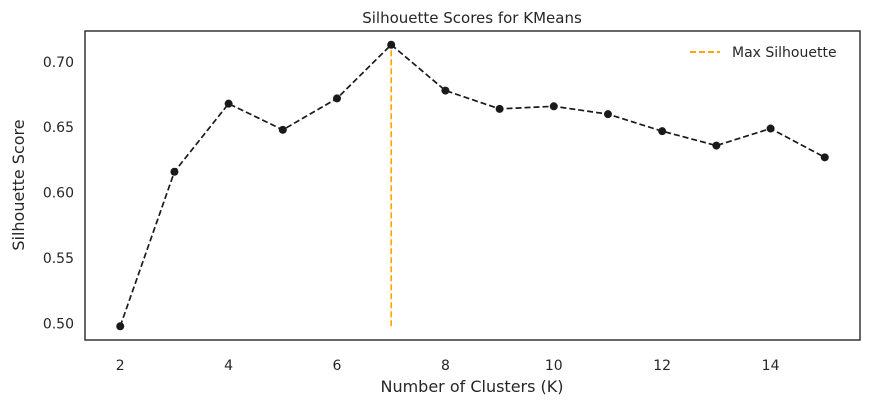  I want to click on legend: Max Silhouette, so click(763, 53).